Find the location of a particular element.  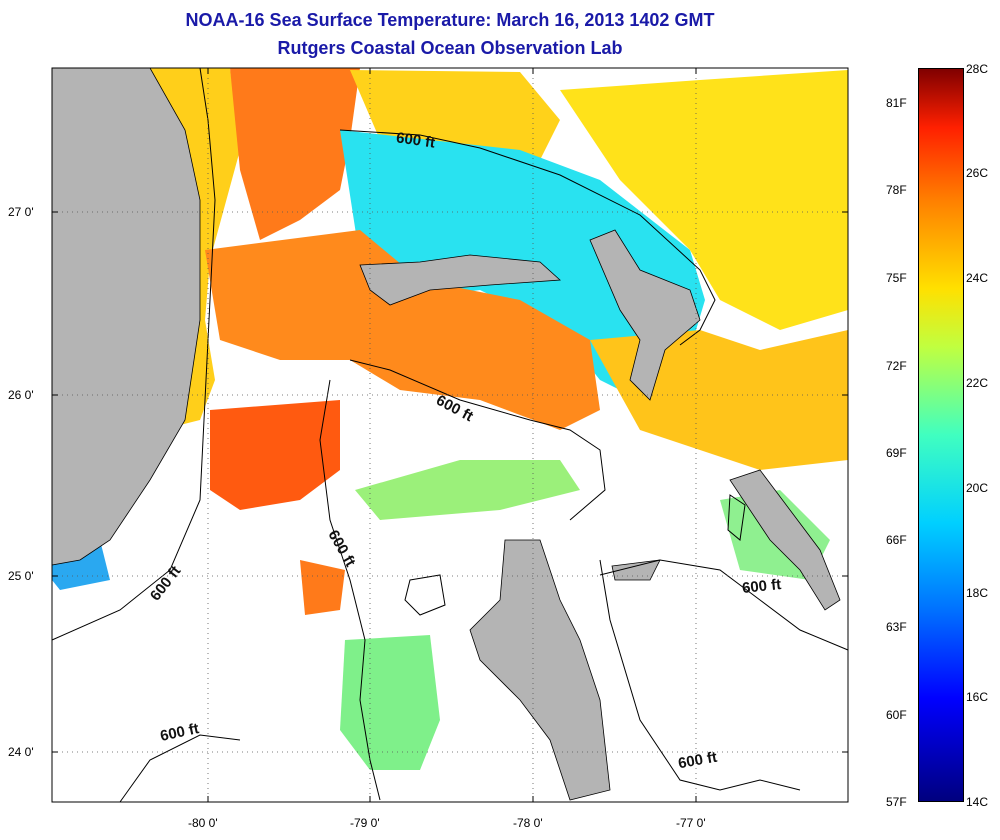

colorbar-f-label: 81F is located at coordinates (896, 103).